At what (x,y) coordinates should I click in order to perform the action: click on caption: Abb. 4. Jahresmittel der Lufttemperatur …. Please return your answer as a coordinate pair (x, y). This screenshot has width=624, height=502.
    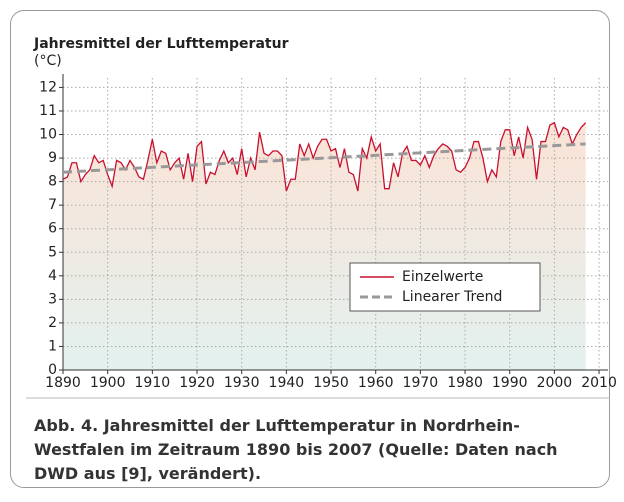
    Looking at the image, I should click on (296, 449).